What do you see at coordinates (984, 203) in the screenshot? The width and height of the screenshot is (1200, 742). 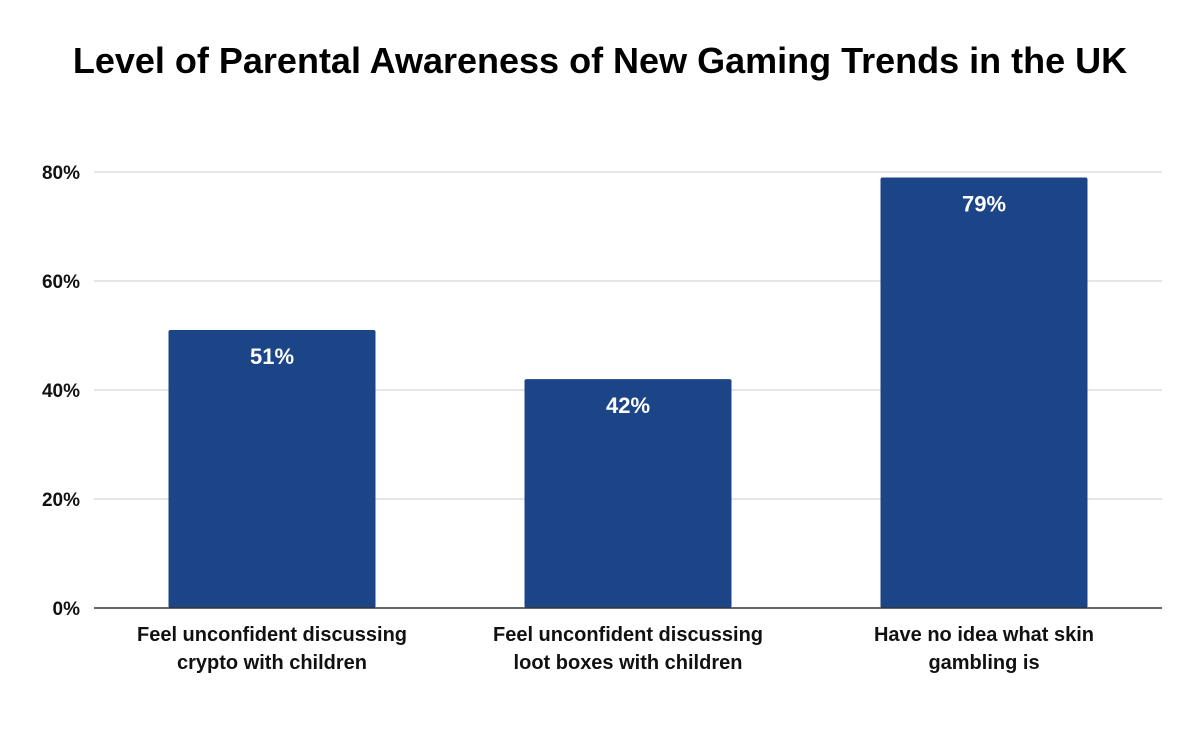 I see `bar-value-label: 79%` at bounding box center [984, 203].